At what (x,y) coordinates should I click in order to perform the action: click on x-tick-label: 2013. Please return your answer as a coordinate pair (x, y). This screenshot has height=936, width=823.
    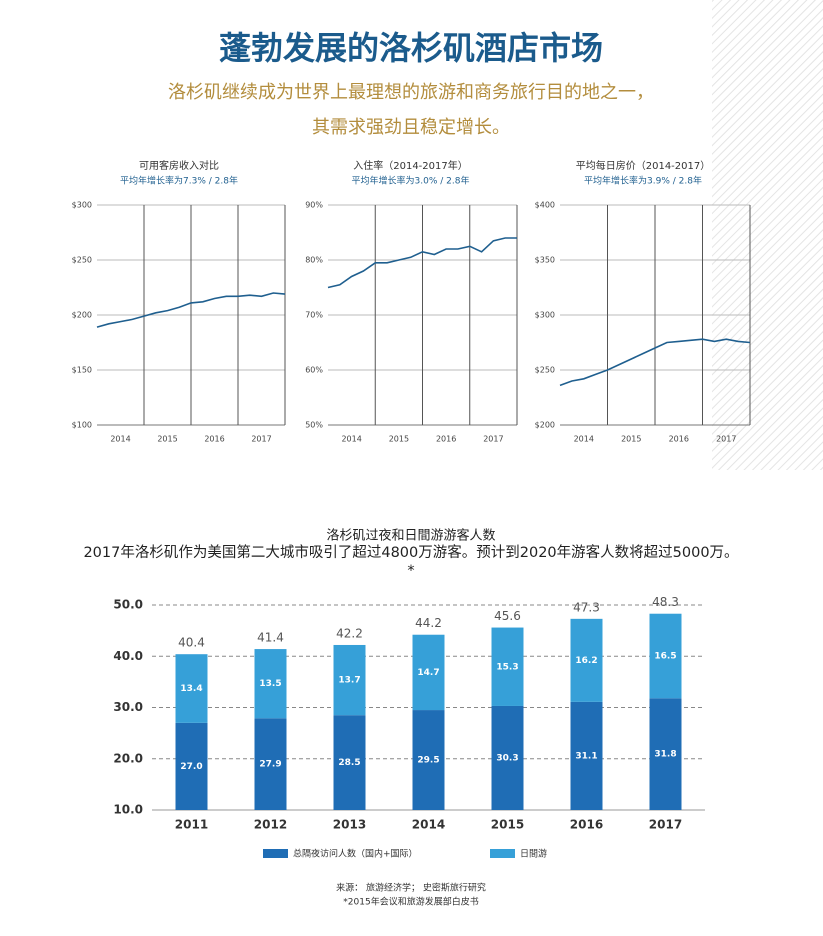
    Looking at the image, I should click on (349, 825).